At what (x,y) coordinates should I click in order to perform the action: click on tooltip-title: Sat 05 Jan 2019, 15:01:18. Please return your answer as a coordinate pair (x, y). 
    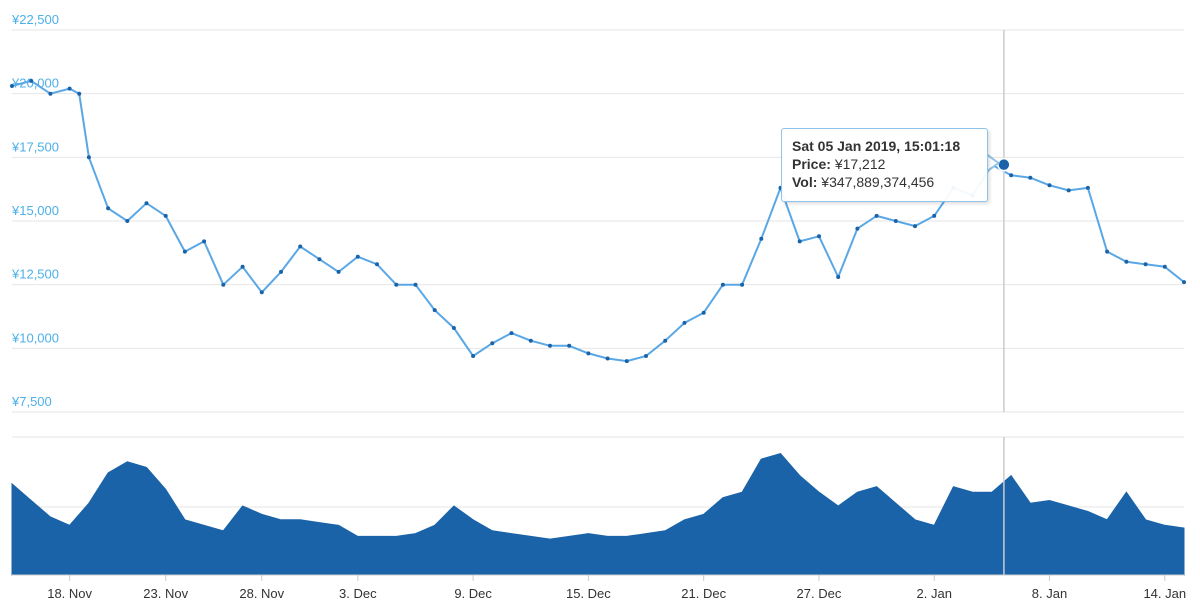
    Looking at the image, I should click on (876, 146).